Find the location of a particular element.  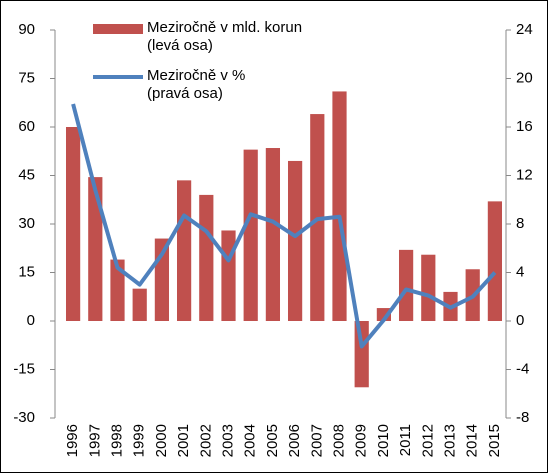

y-tick-label: 0 is located at coordinates (31, 320).